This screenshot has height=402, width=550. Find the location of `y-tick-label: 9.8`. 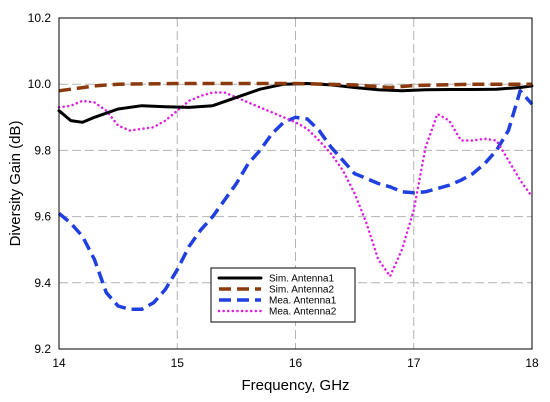

y-tick-label: 9.8 is located at coordinates (42, 150).